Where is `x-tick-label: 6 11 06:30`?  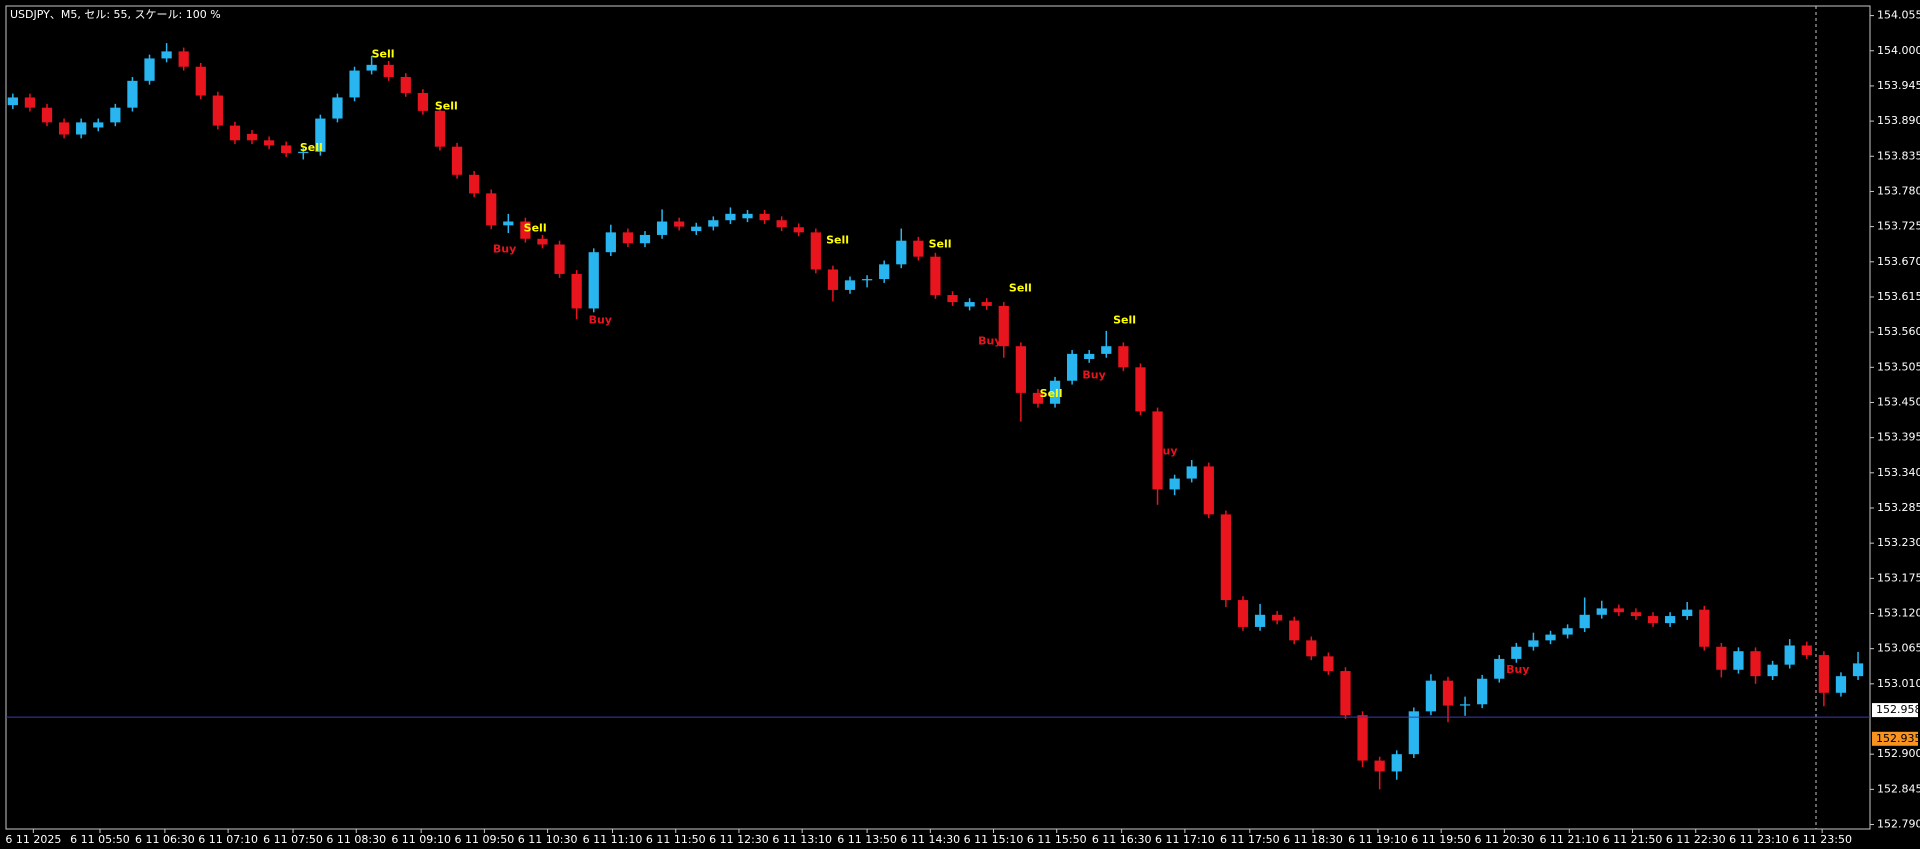 x-tick-label: 6 11 06:30 is located at coordinates (165, 839).